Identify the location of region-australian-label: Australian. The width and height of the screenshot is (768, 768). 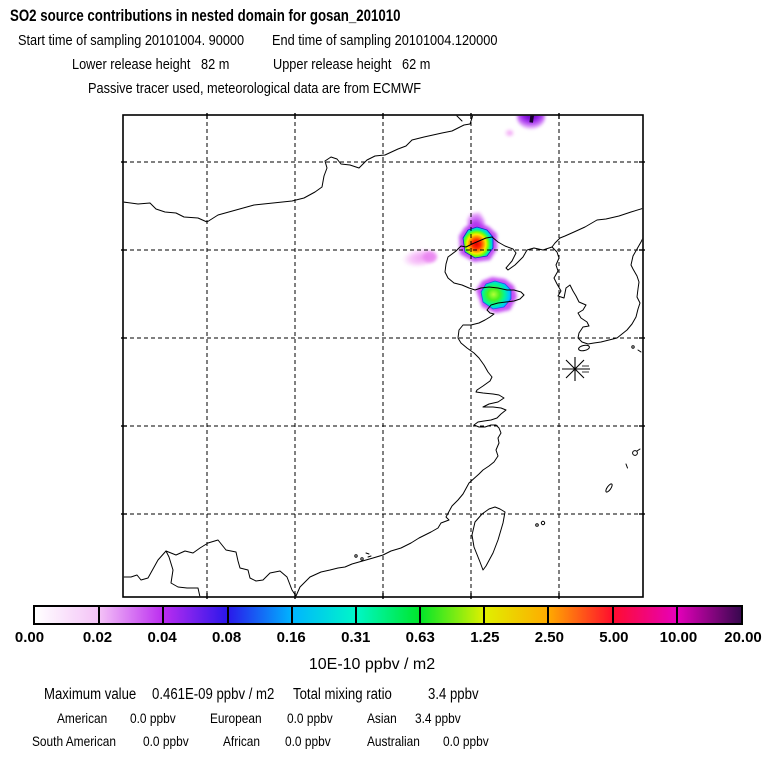
(393, 741).